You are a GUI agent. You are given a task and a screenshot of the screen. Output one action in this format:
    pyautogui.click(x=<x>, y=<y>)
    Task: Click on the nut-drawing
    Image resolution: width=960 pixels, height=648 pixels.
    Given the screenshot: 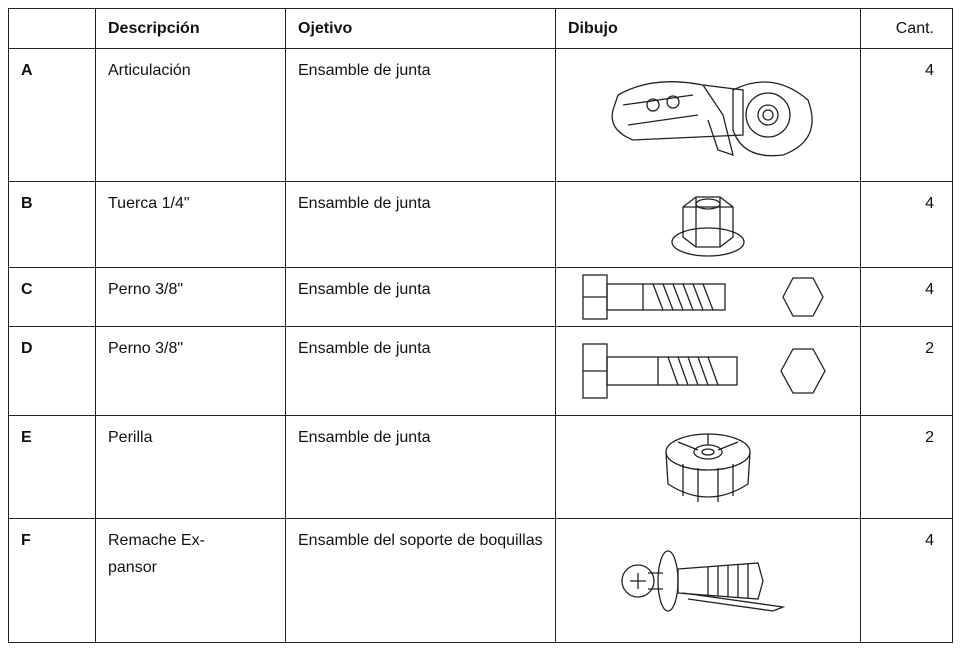 What is the action you would take?
    pyautogui.click(x=708, y=226)
    